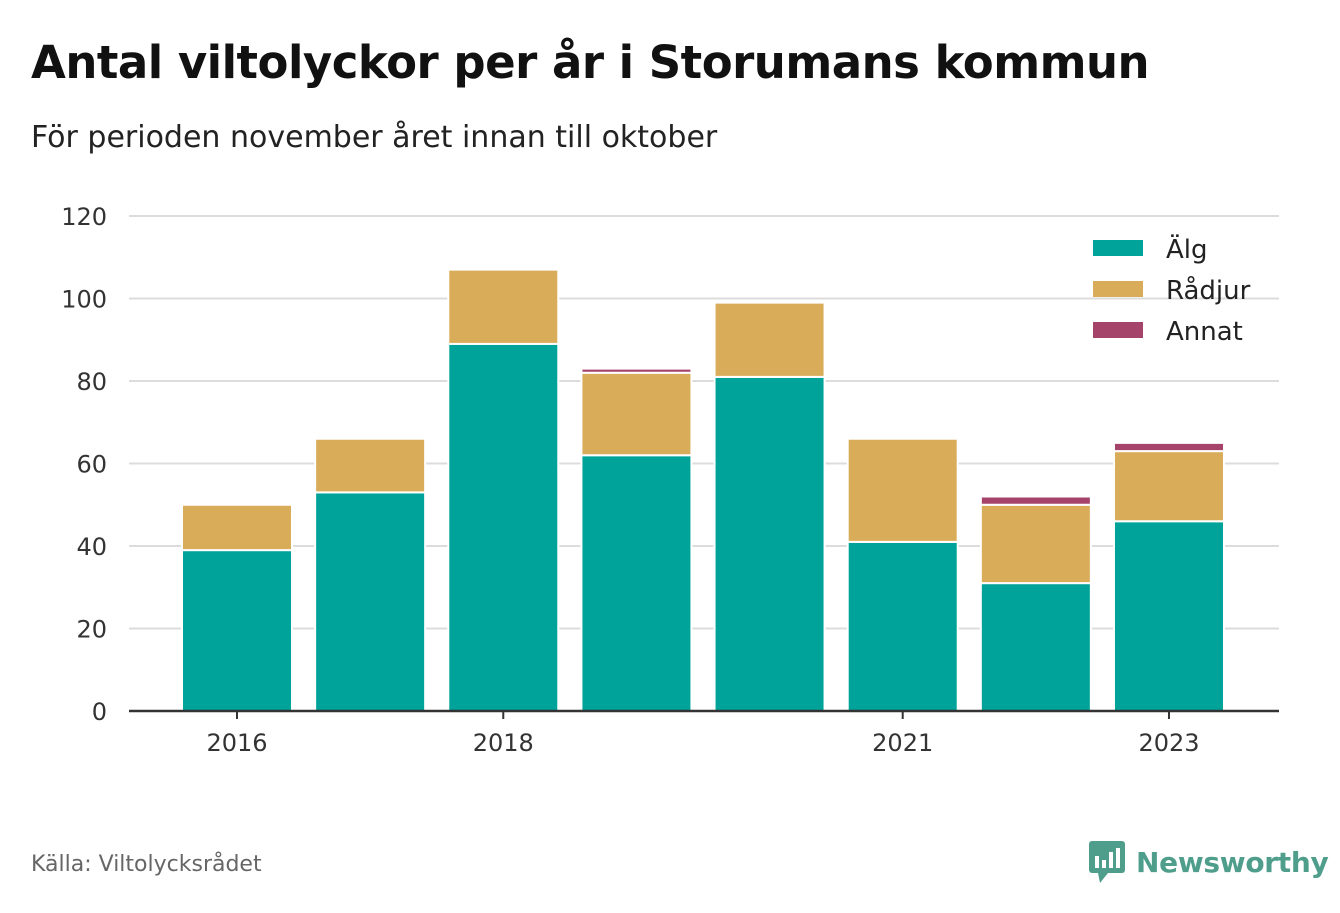 The height and width of the screenshot is (913, 1340). Describe the element at coordinates (1107, 862) in the screenshot. I see `newsworthy-logo-icon` at that location.